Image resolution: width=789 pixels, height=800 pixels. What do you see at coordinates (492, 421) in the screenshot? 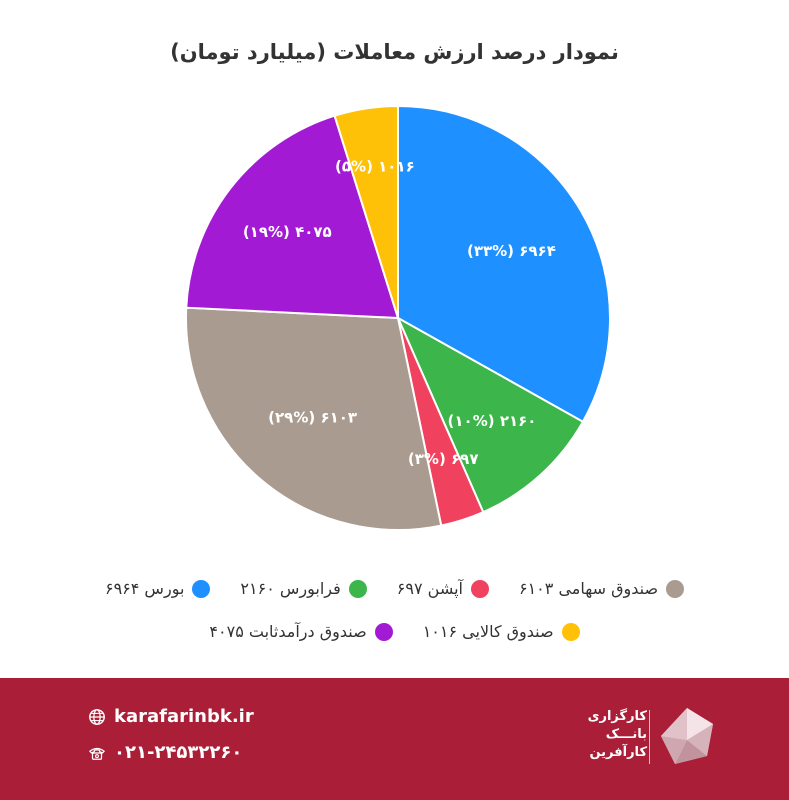
I see `slice-label-farabourse: ۲۱۶۰ (۱۰%)` at bounding box center [492, 421].